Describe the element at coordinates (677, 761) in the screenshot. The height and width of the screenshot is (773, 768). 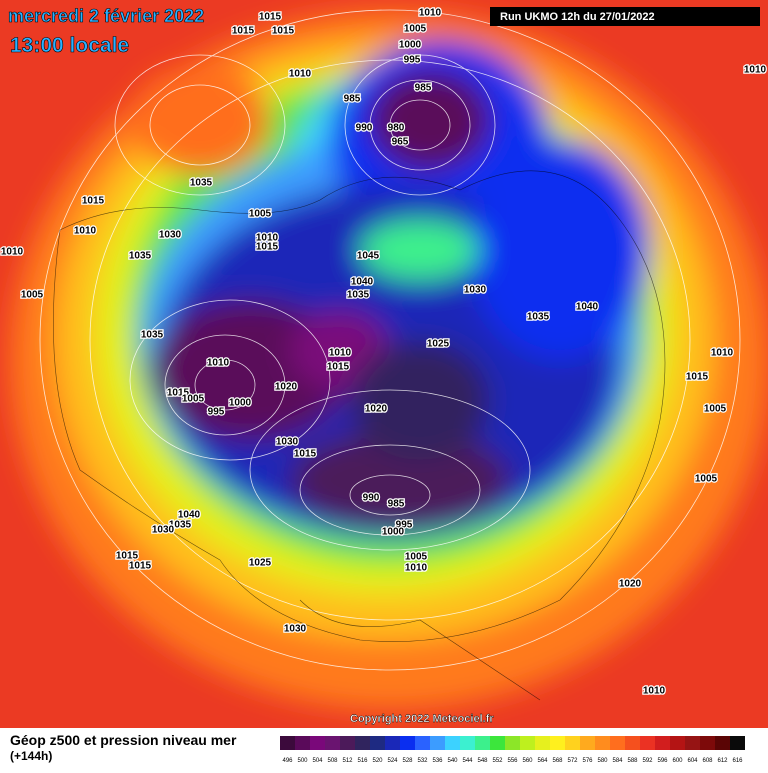
I see `scale-label: 600` at that location.